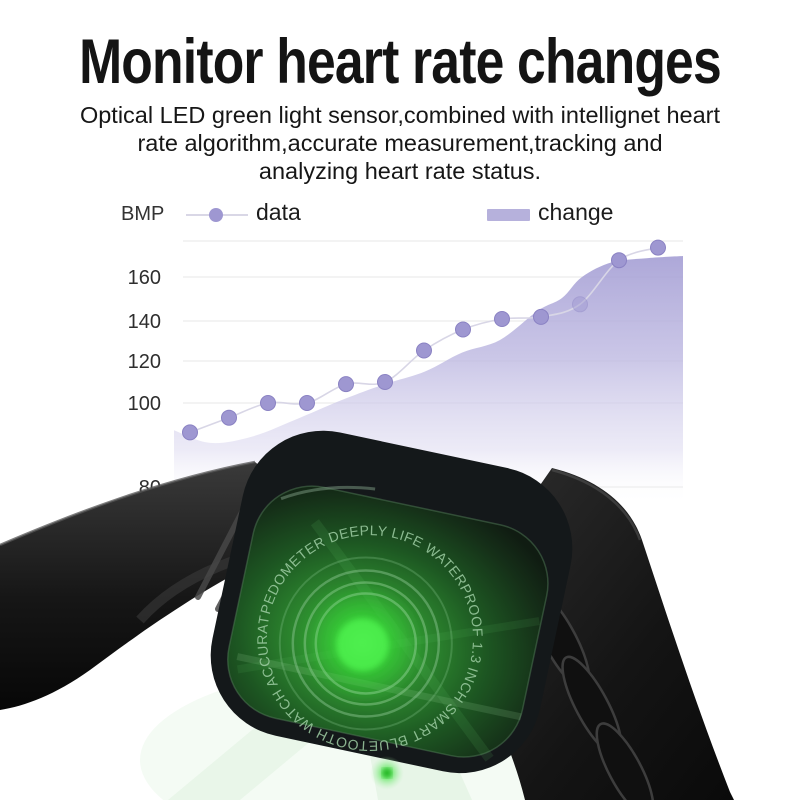 The image size is (800, 800). Describe the element at coordinates (144, 322) in the screenshot. I see `y-axis-tick-label: 140` at that location.